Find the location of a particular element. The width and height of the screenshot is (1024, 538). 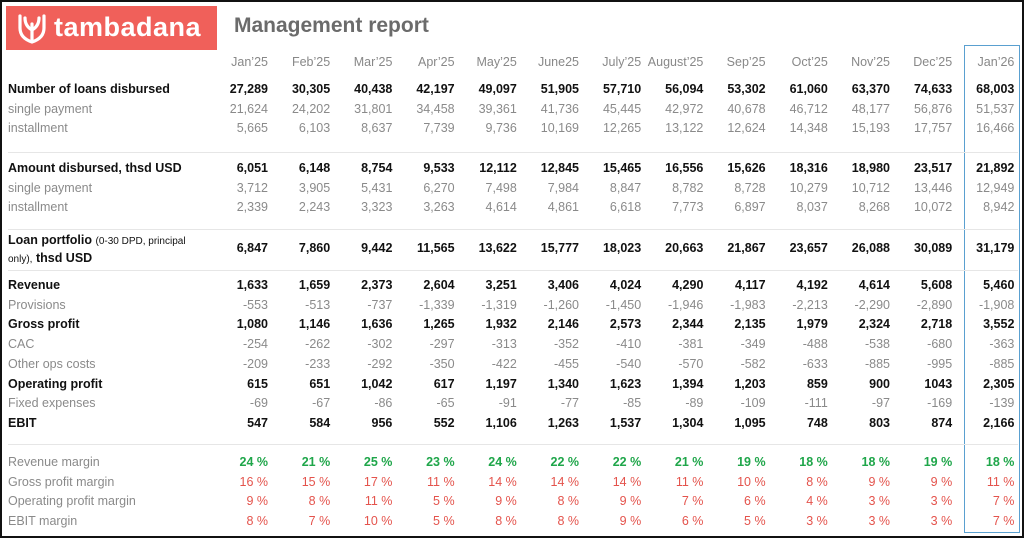

cell-value: 5,608 is located at coordinates (936, 285).